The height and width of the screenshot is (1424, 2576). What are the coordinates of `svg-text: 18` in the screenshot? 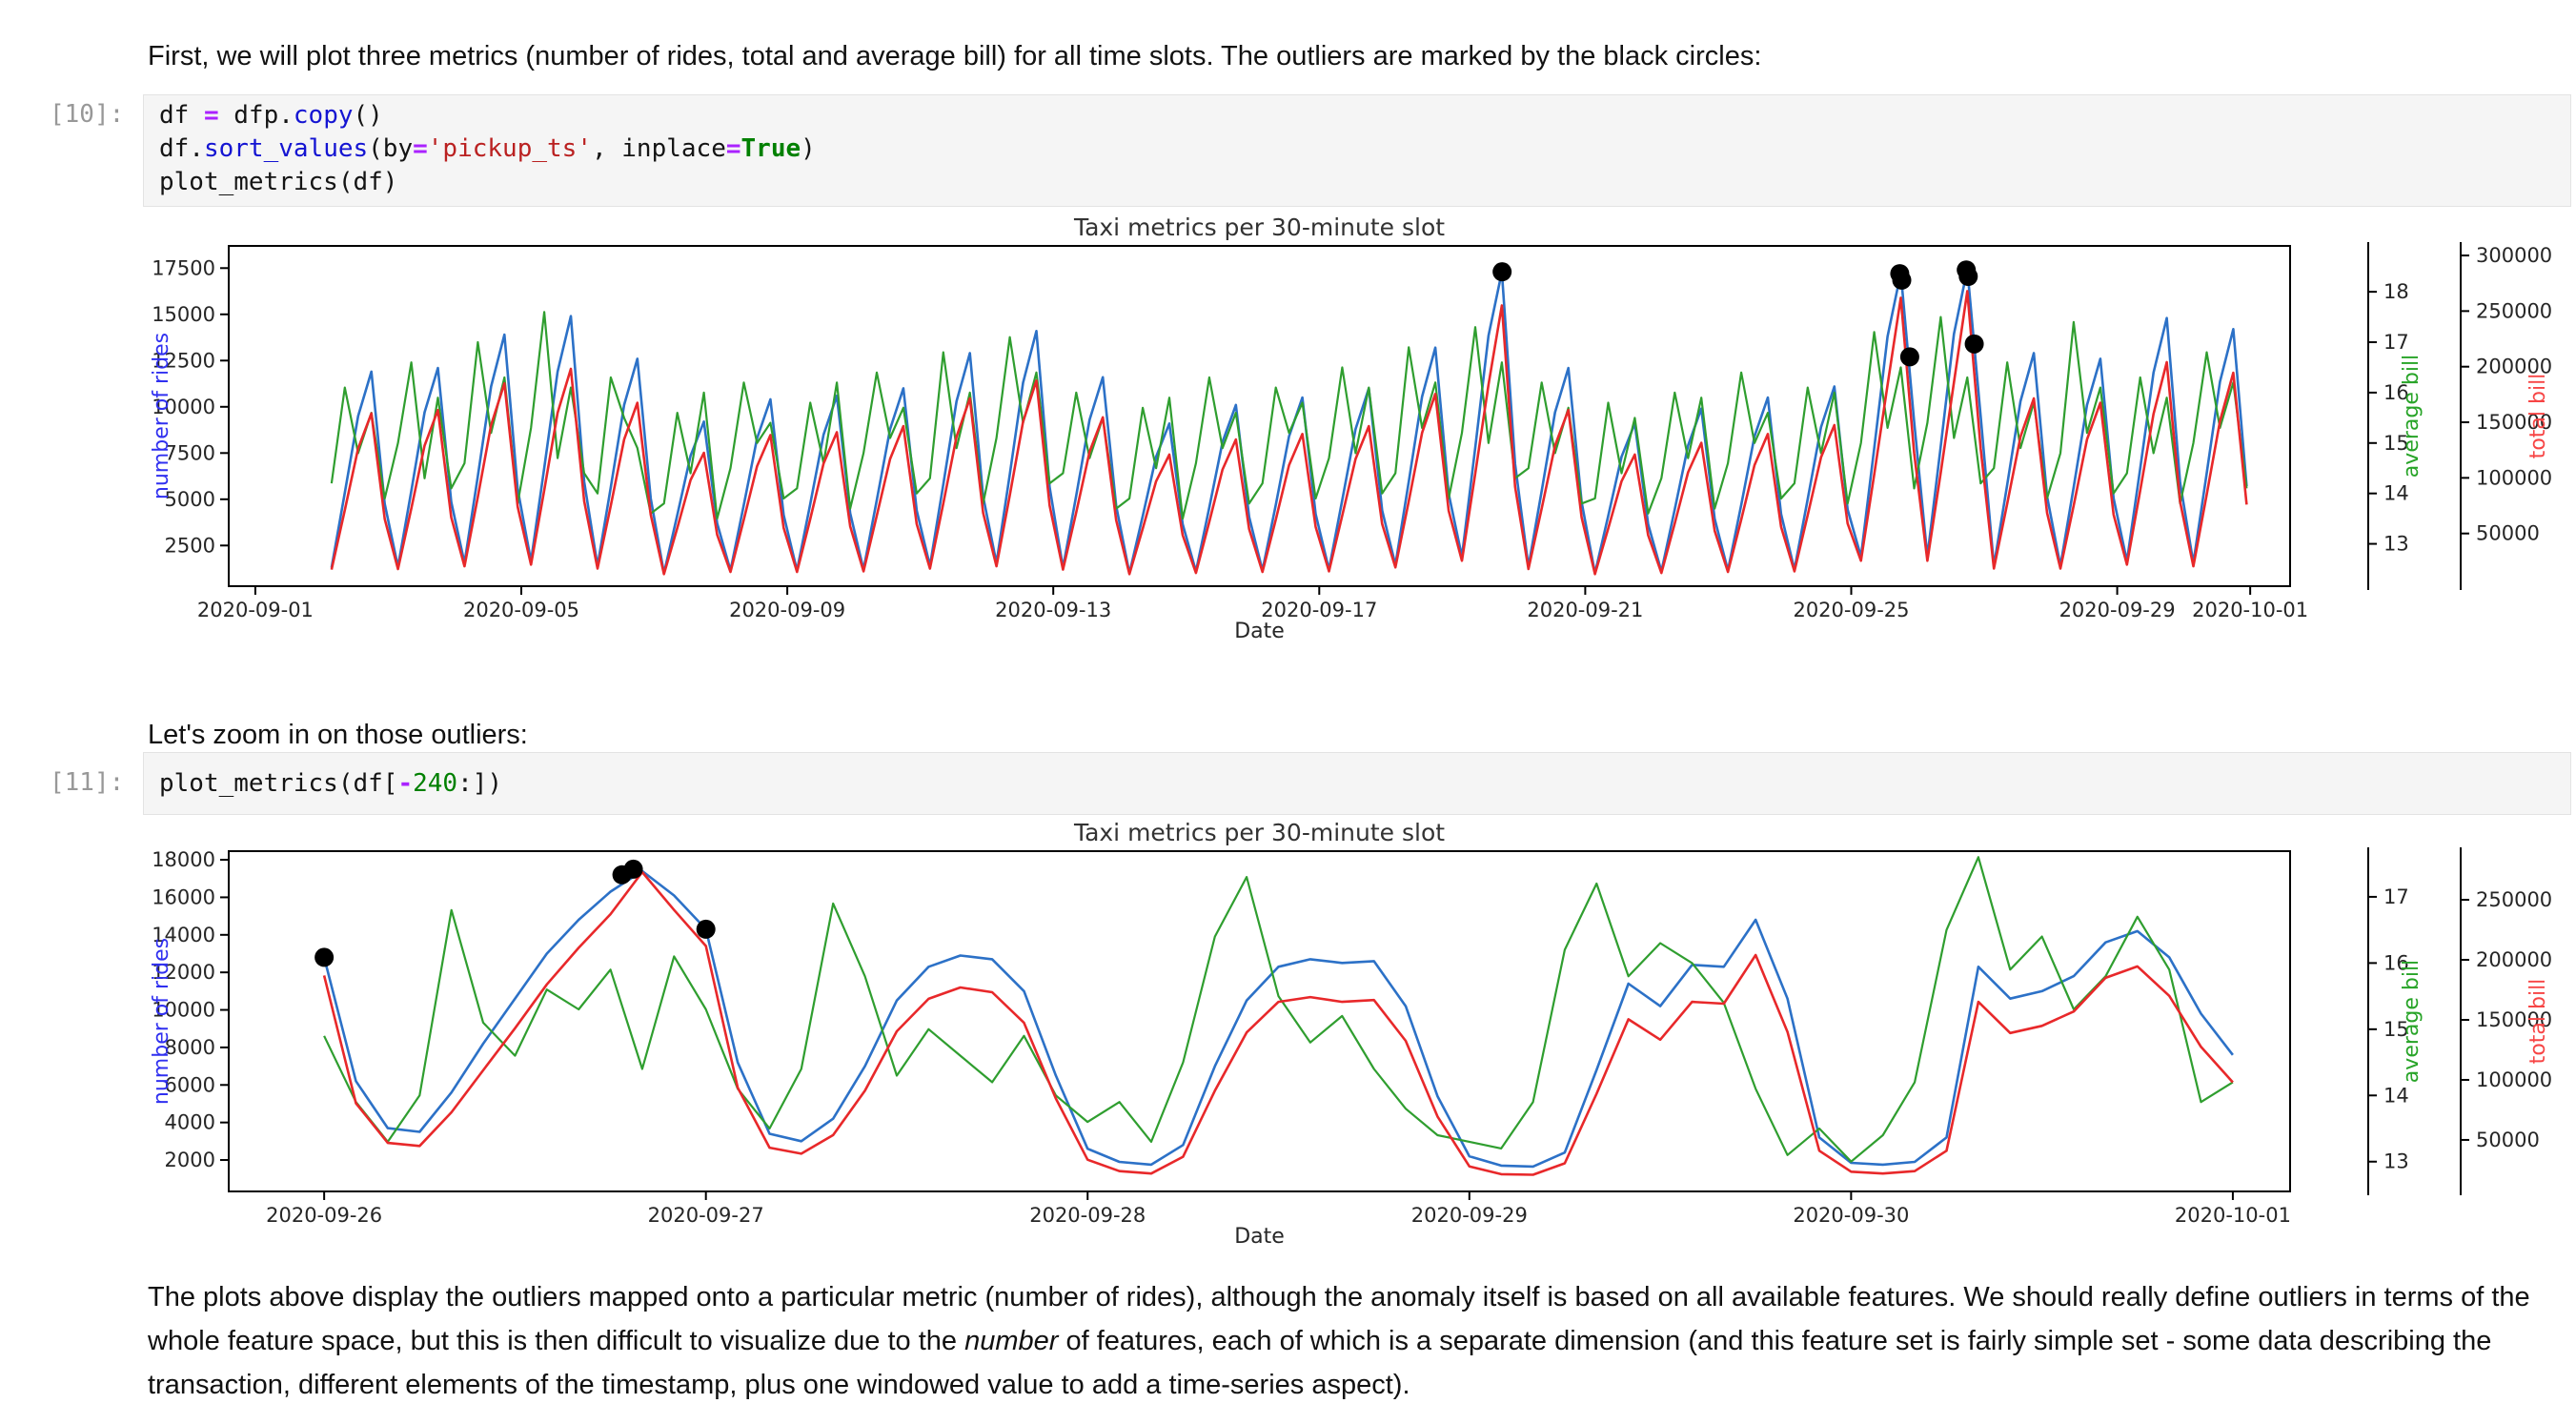 It's located at (2396, 291).